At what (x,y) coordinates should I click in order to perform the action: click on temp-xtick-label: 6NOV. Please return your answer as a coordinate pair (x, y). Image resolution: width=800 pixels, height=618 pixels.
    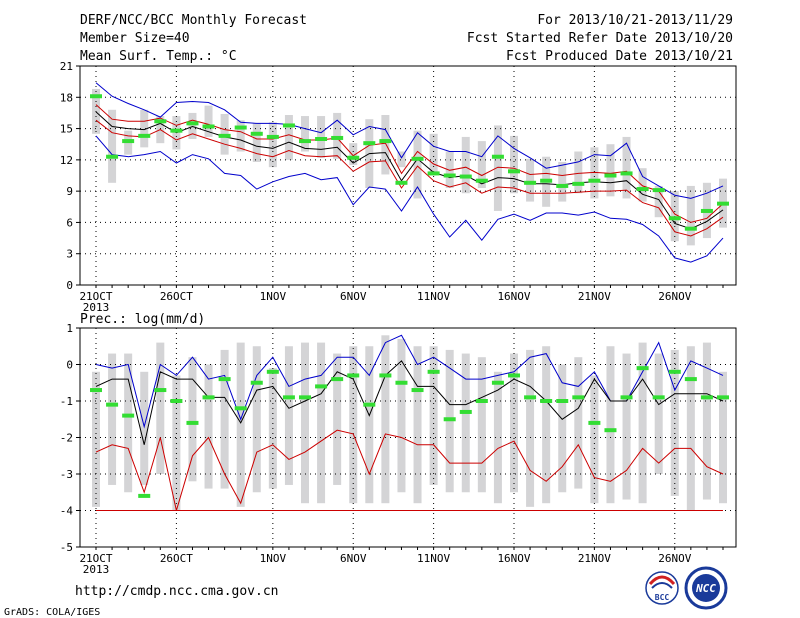
    Looking at the image, I should click on (353, 296).